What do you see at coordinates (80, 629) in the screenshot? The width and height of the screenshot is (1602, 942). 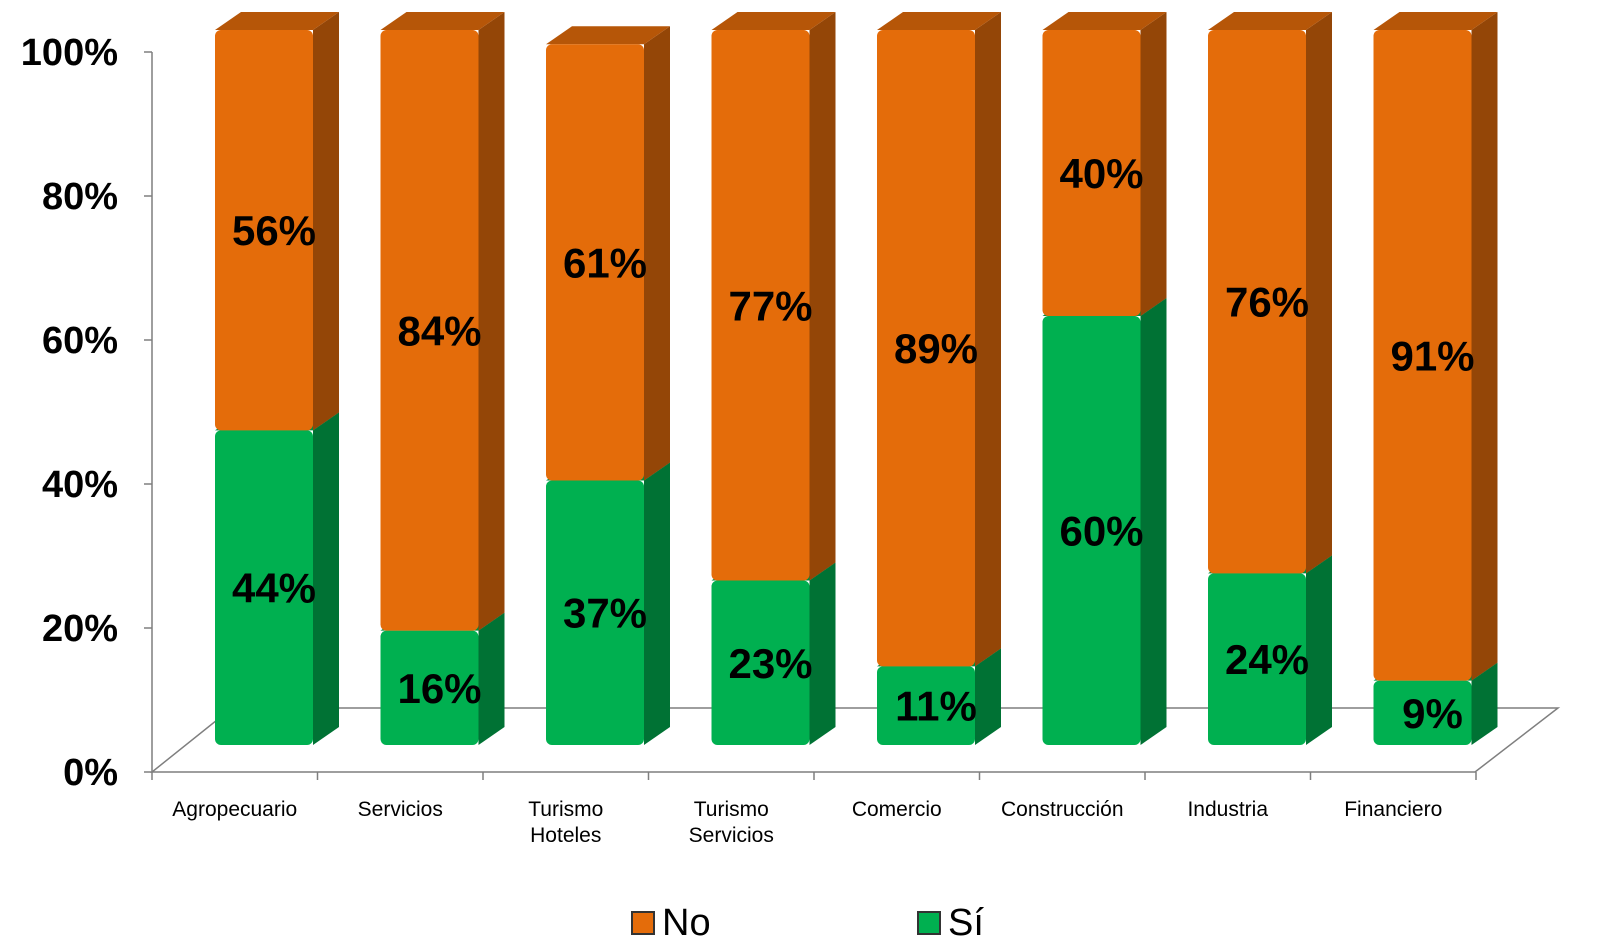 I see `y-tick-label: 20%` at bounding box center [80, 629].